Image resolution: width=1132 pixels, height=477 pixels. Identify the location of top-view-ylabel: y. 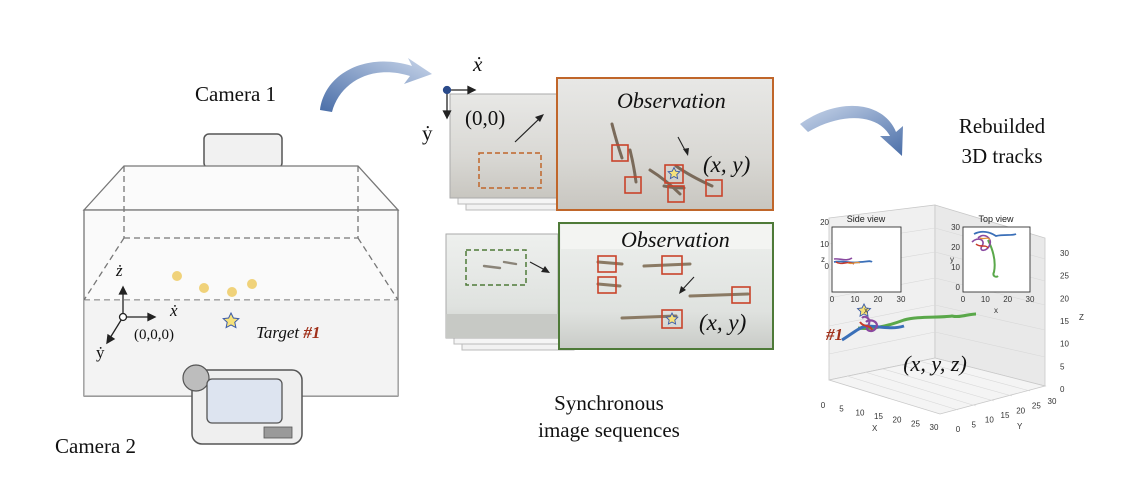
(952, 259).